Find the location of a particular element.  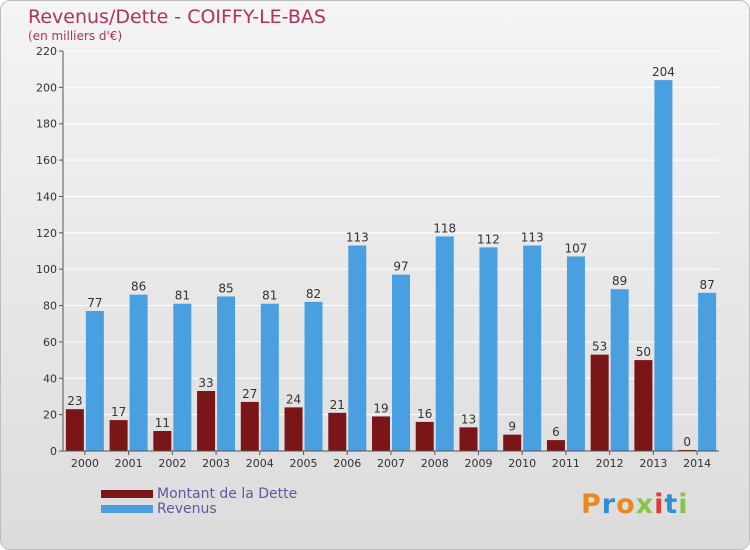

x-tick-label: 2000 is located at coordinates (85, 463).